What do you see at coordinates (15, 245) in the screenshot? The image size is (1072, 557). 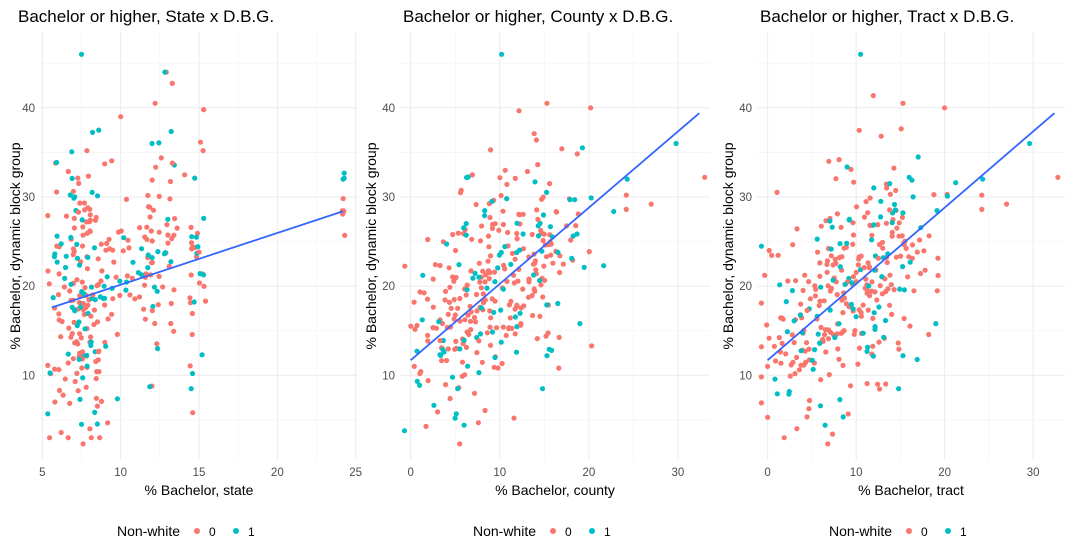 I see `y-axis-title: % Bachelor, dynamic block group` at bounding box center [15, 245].